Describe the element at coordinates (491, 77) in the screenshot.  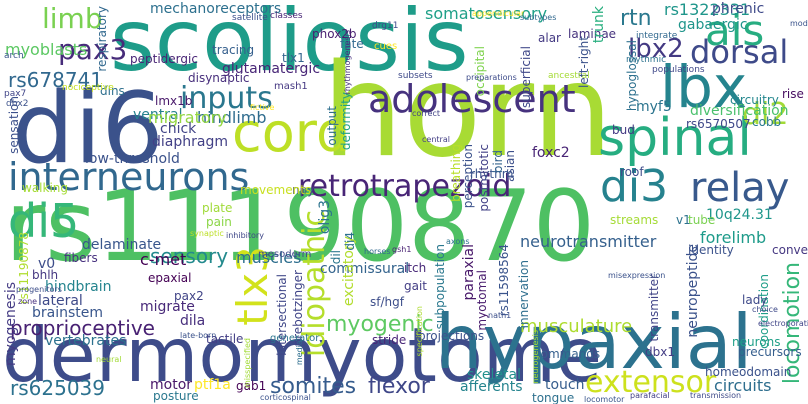
I see `word-preparations: preparations` at that location.